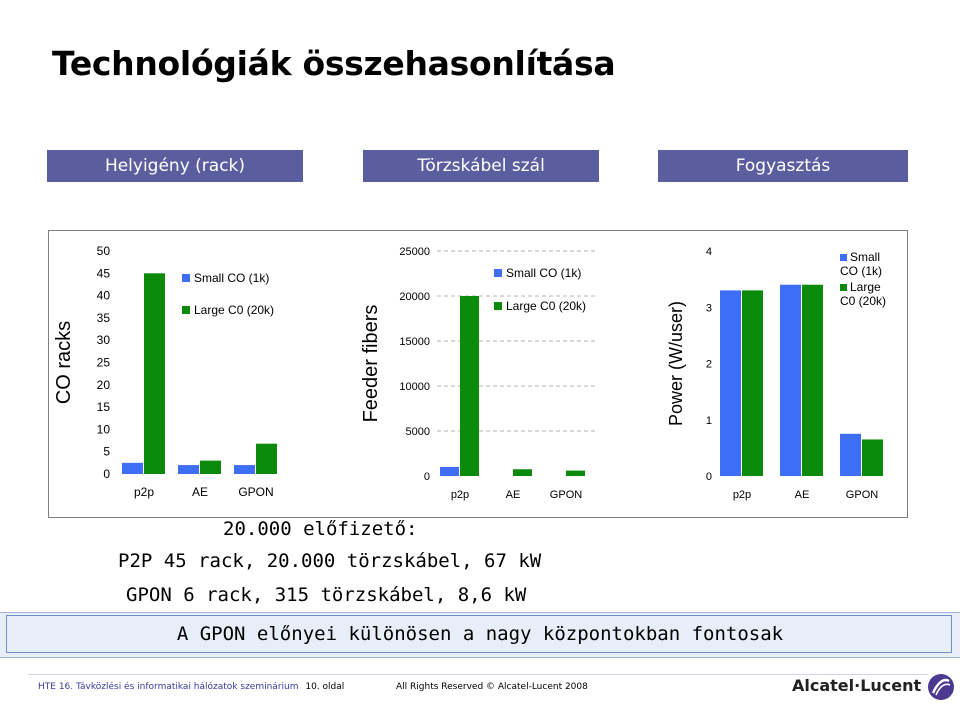  Describe the element at coordinates (469, 386) in the screenshot. I see `chart2-bar-p2p-large` at that location.